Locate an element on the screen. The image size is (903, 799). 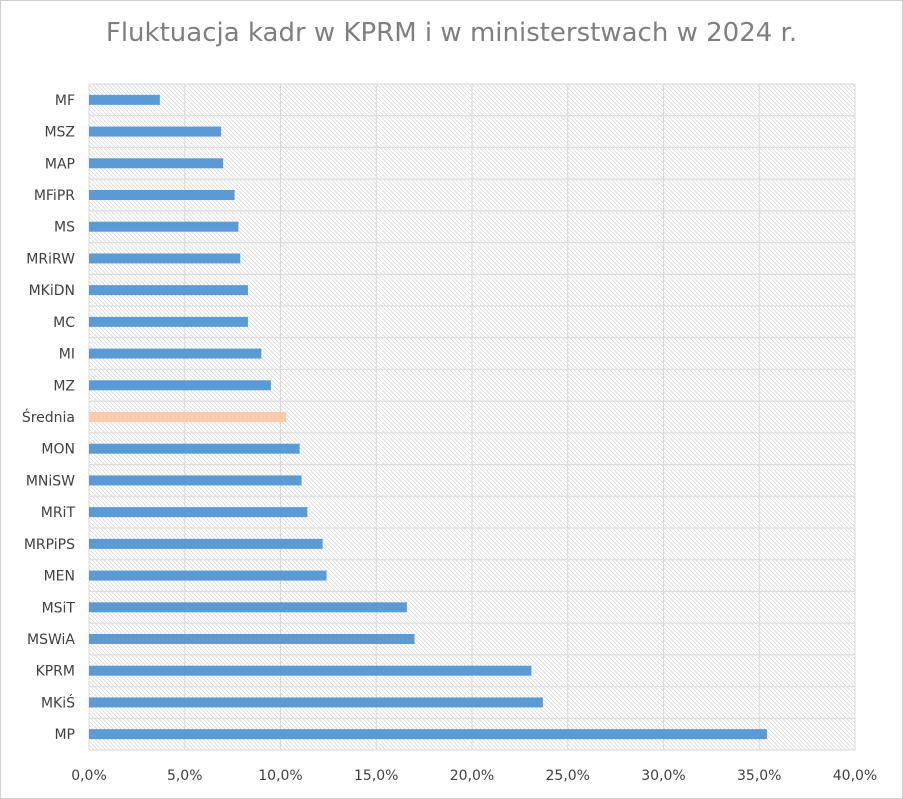
category-label: MSWiA is located at coordinates (51, 640).